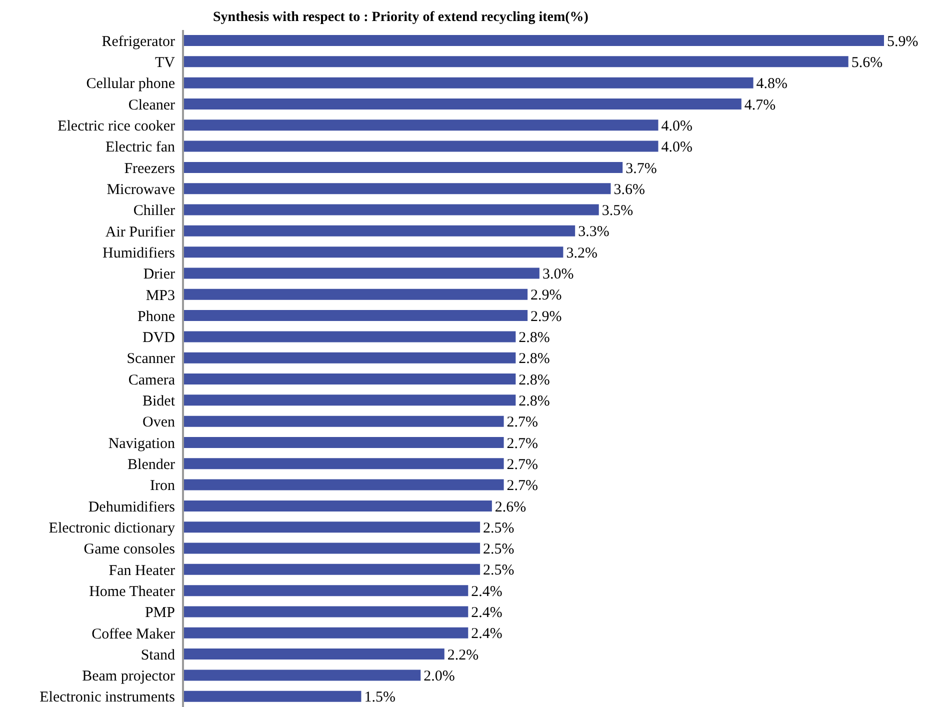 The height and width of the screenshot is (707, 934). What do you see at coordinates (867, 62) in the screenshot?
I see `data-label: 5.6%` at bounding box center [867, 62].